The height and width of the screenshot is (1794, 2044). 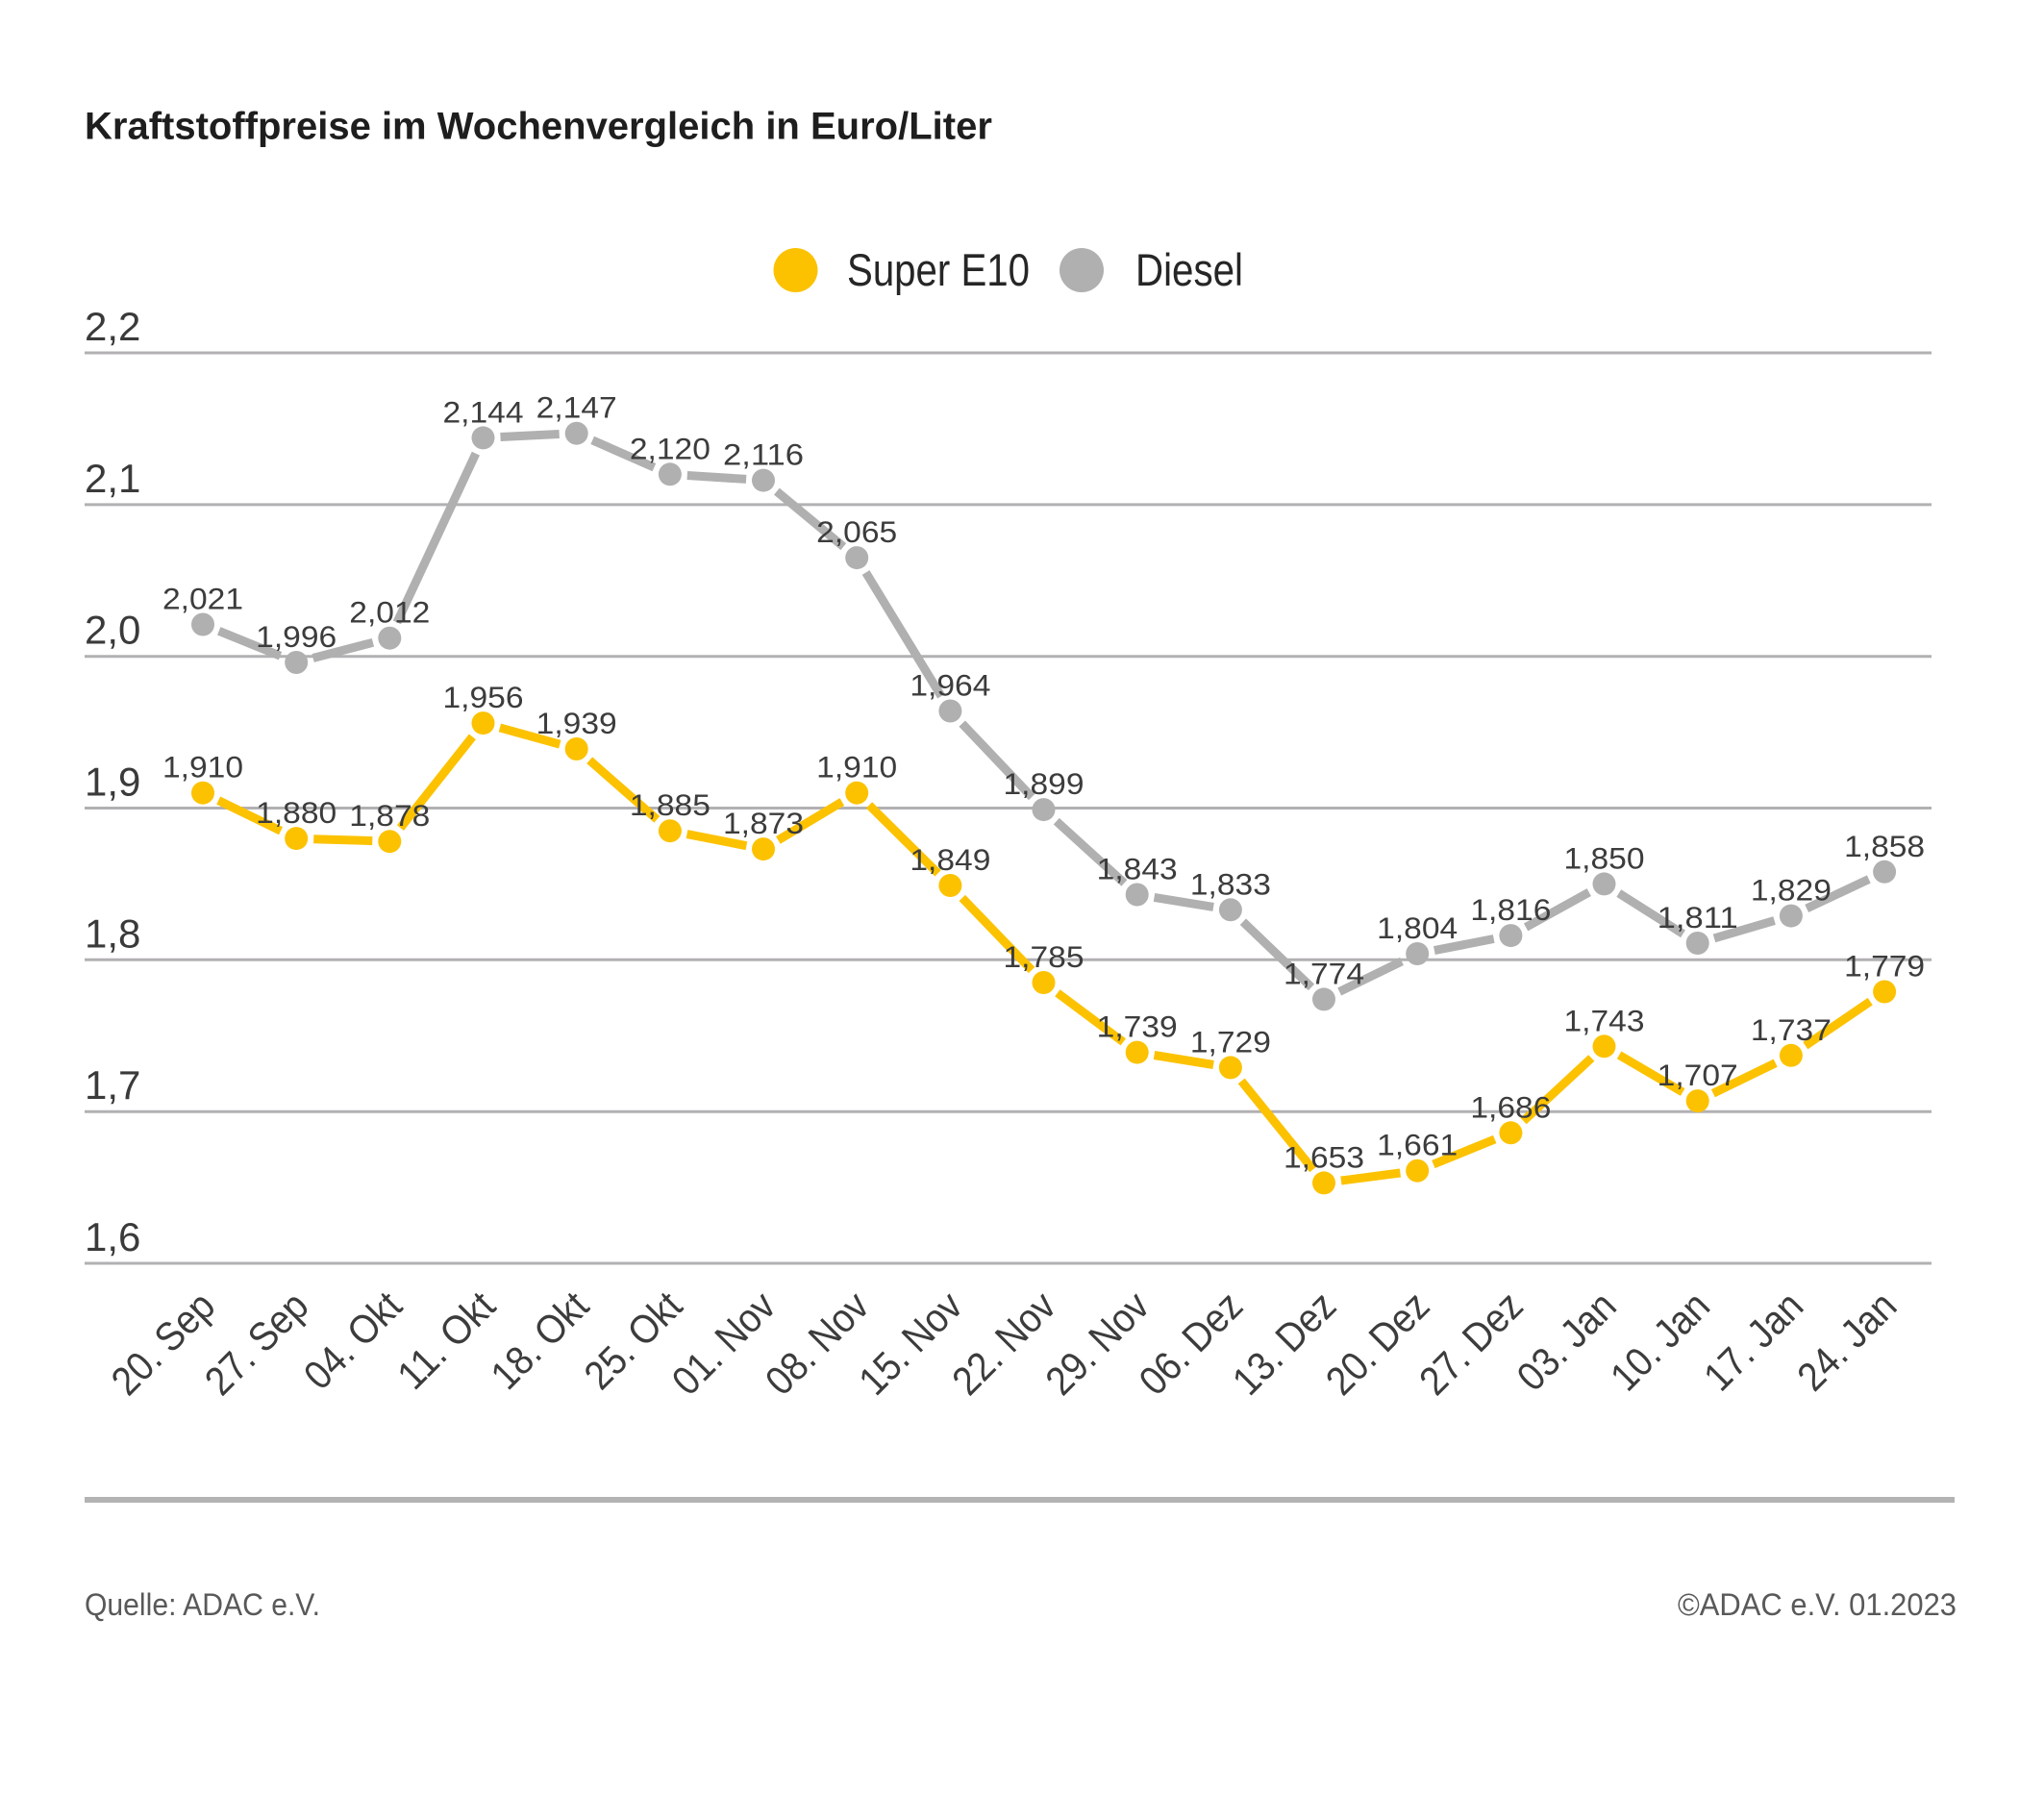 What do you see at coordinates (1137, 1026) in the screenshot?
I see `svg-text: 1,739` at bounding box center [1137, 1026].